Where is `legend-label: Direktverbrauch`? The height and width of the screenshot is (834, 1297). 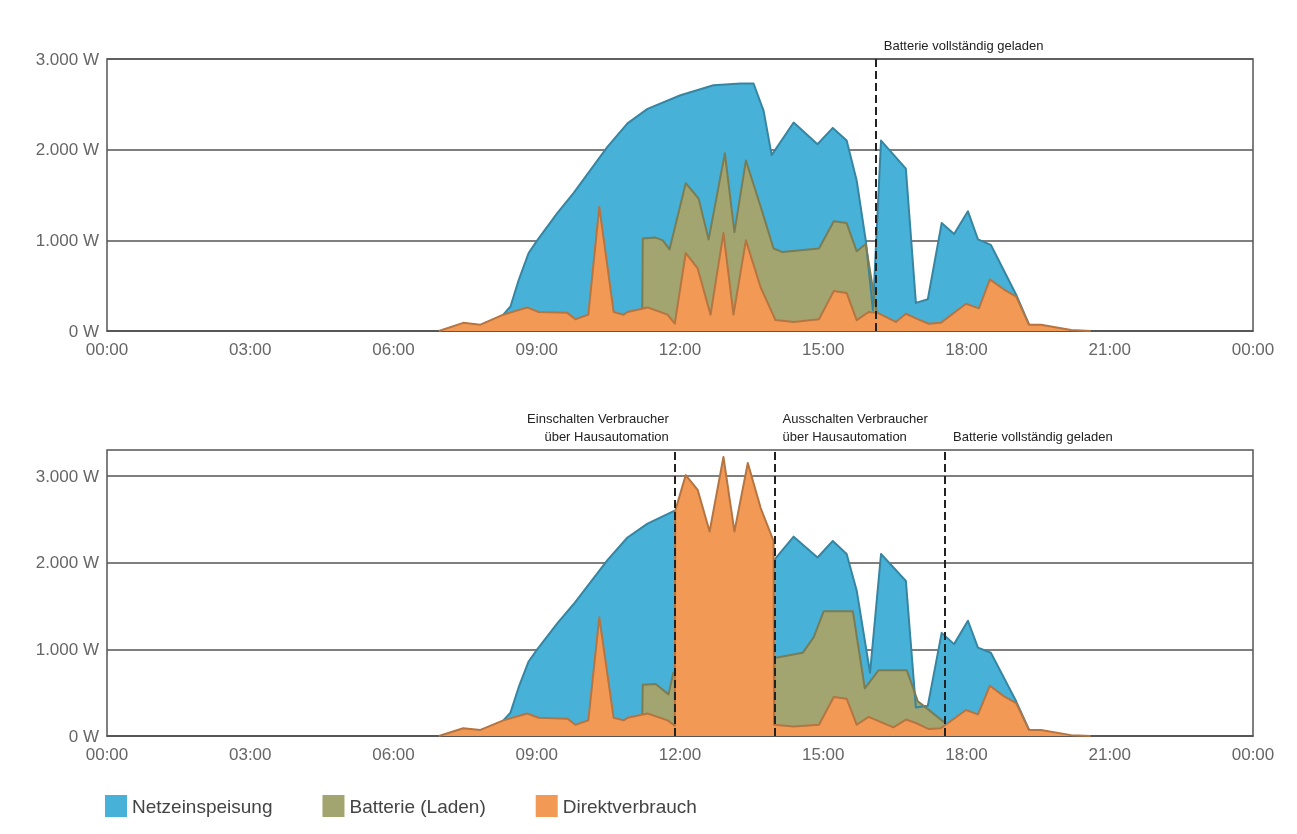 legend-label: Direktverbrauch is located at coordinates (629, 806).